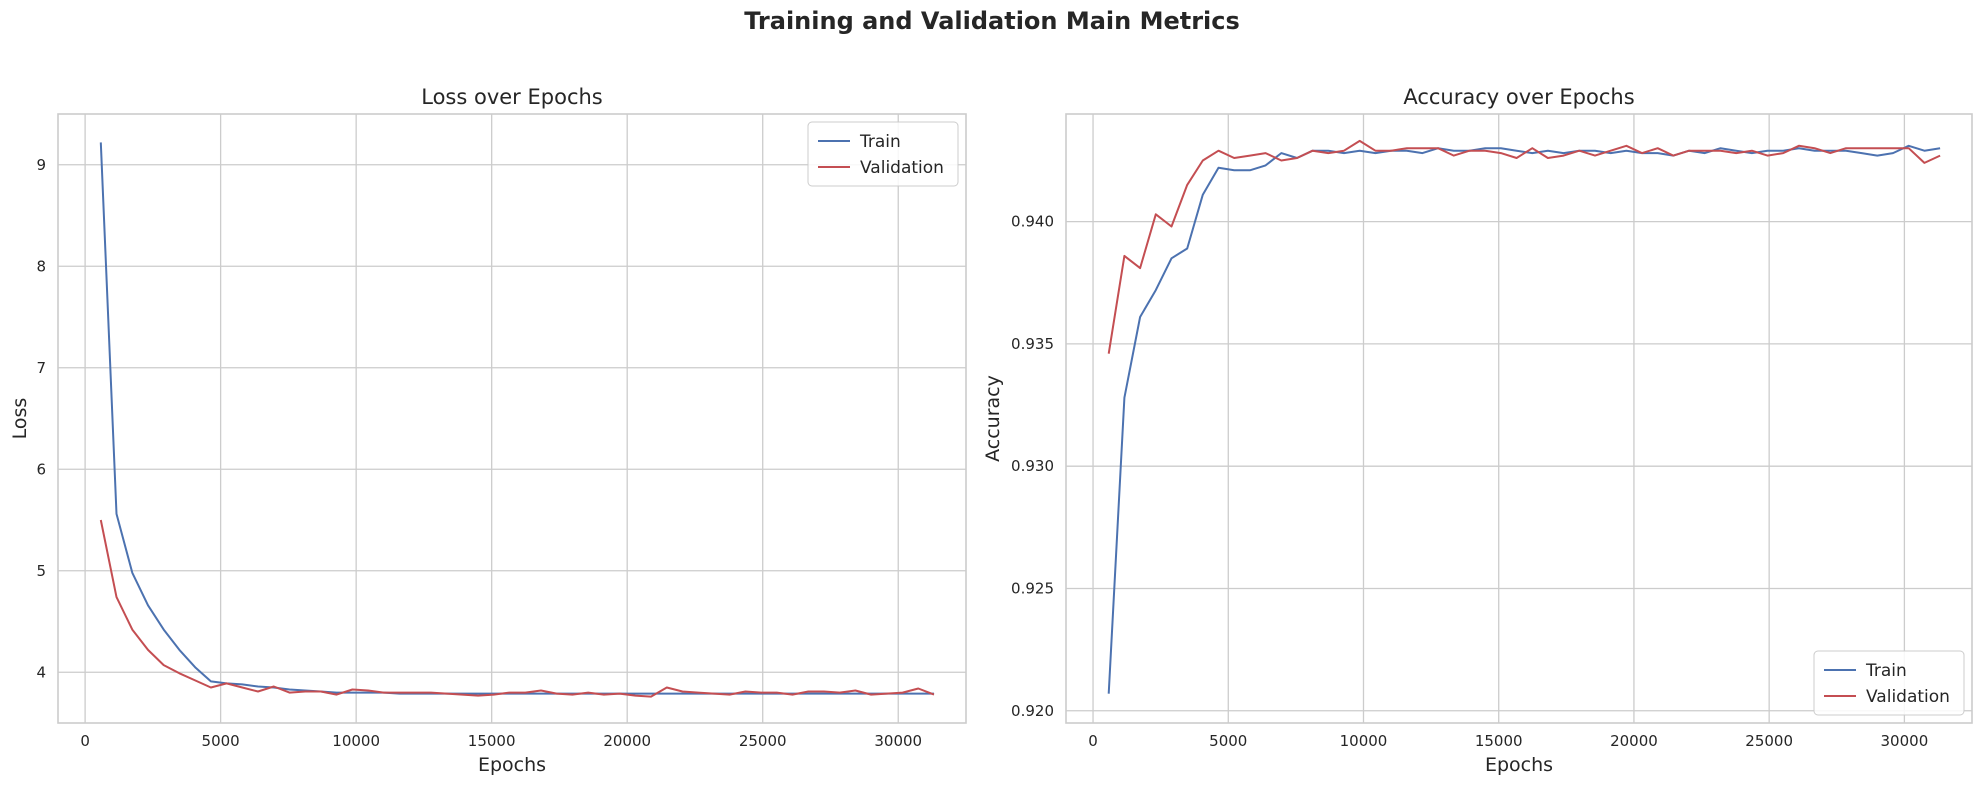 Image resolution: width=1984 pixels, height=786 pixels. Describe the element at coordinates (1032, 711) in the screenshot. I see `accuracy-y-tick-label: 0.920` at that location.